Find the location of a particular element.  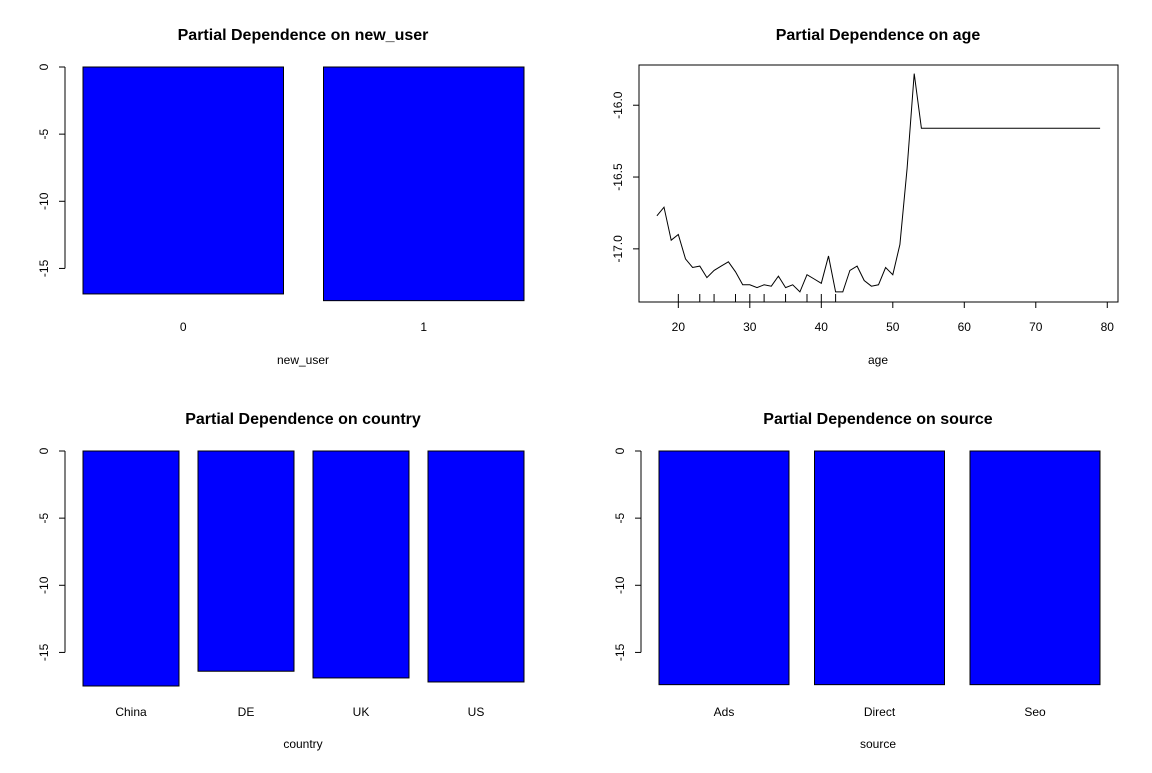

chart-title: Partial Dependence on age is located at coordinates (878, 35).